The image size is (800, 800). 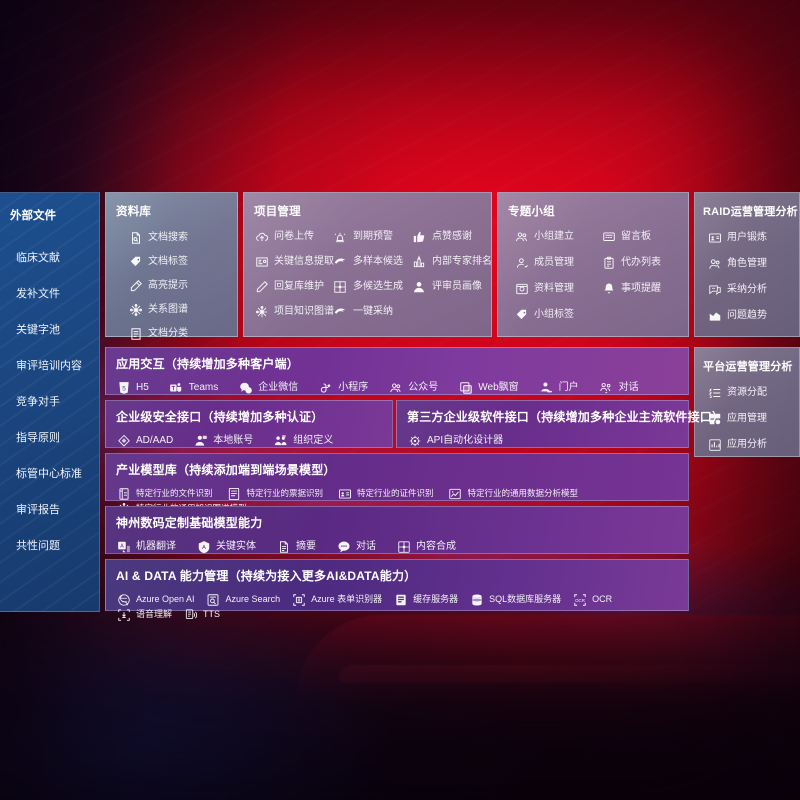 What do you see at coordinates (753, 444) in the screenshot?
I see `platform-item-app-analysis: 应用分析` at bounding box center [753, 444].